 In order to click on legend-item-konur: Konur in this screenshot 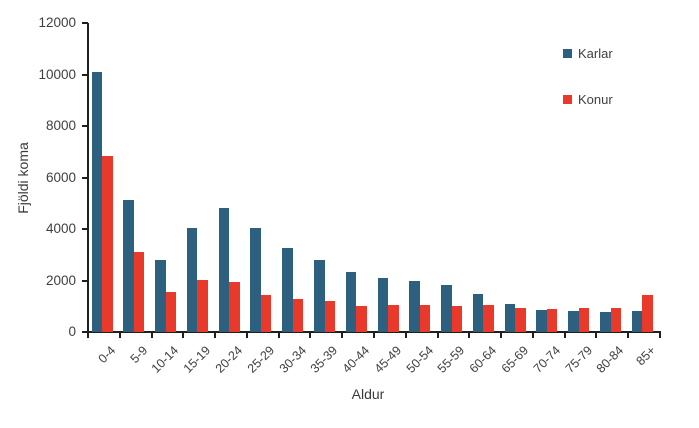, I will do `click(588, 99)`.